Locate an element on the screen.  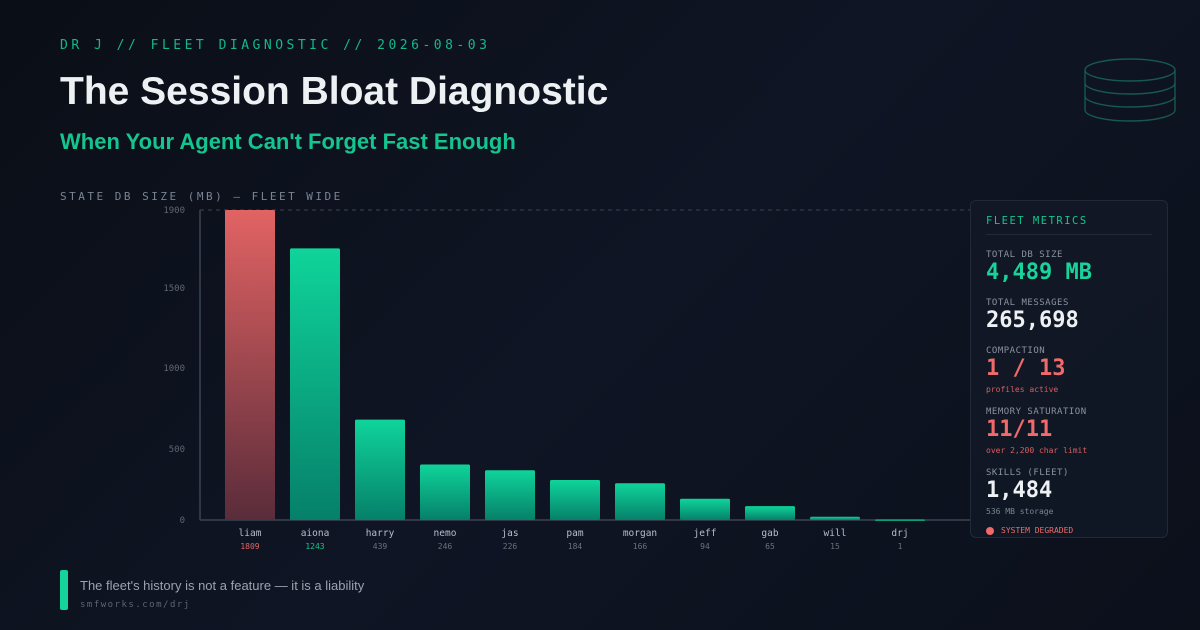
data-value-label: 246 is located at coordinates (445, 546).